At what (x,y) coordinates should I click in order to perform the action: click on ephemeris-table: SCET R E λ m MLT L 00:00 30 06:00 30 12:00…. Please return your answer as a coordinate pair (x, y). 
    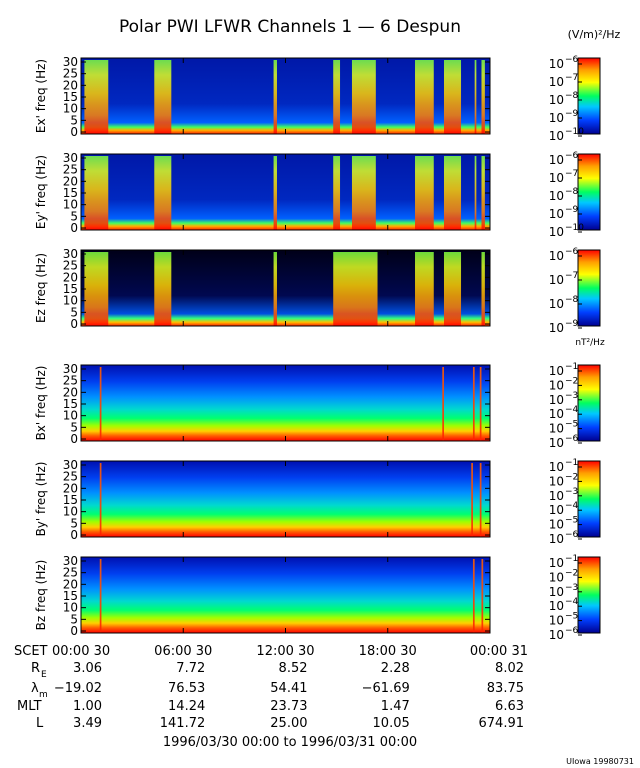
    Looking at the image, I should click on (271, 687).